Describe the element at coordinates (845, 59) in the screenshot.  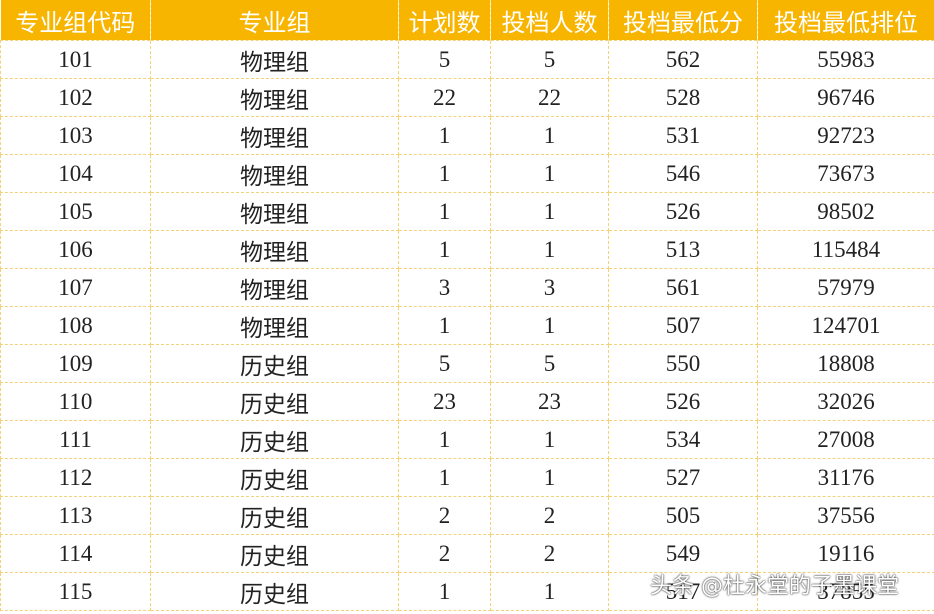
I see `table-cell: 55983` at that location.